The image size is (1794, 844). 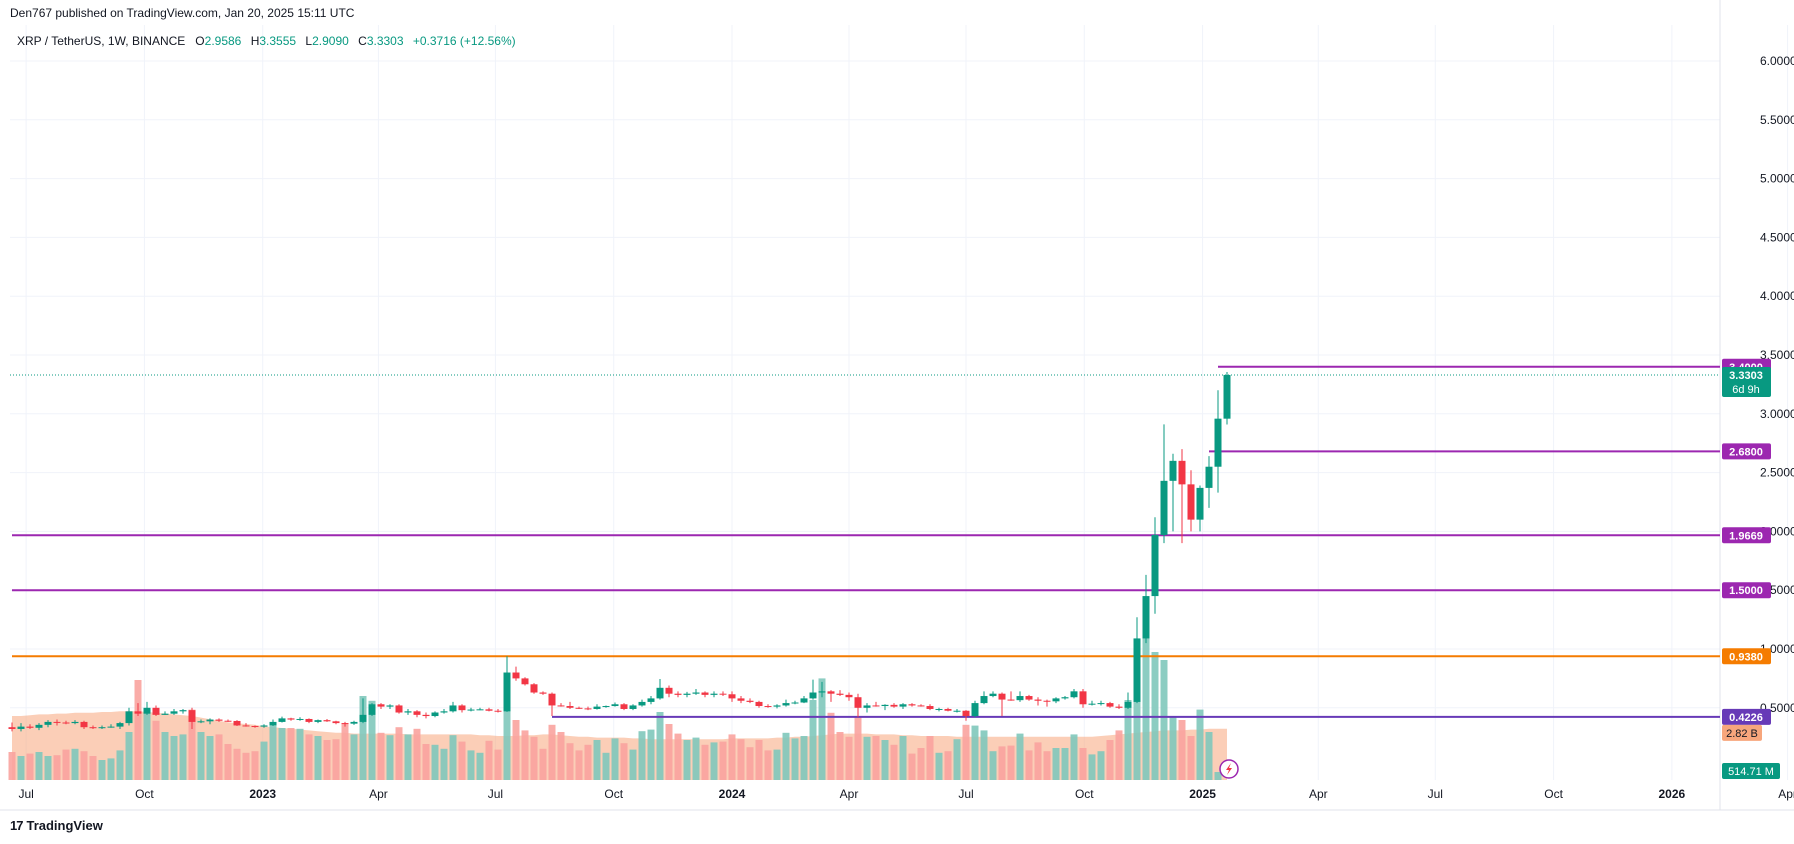 I want to click on level-label: 0.4226, so click(x=1746, y=718).